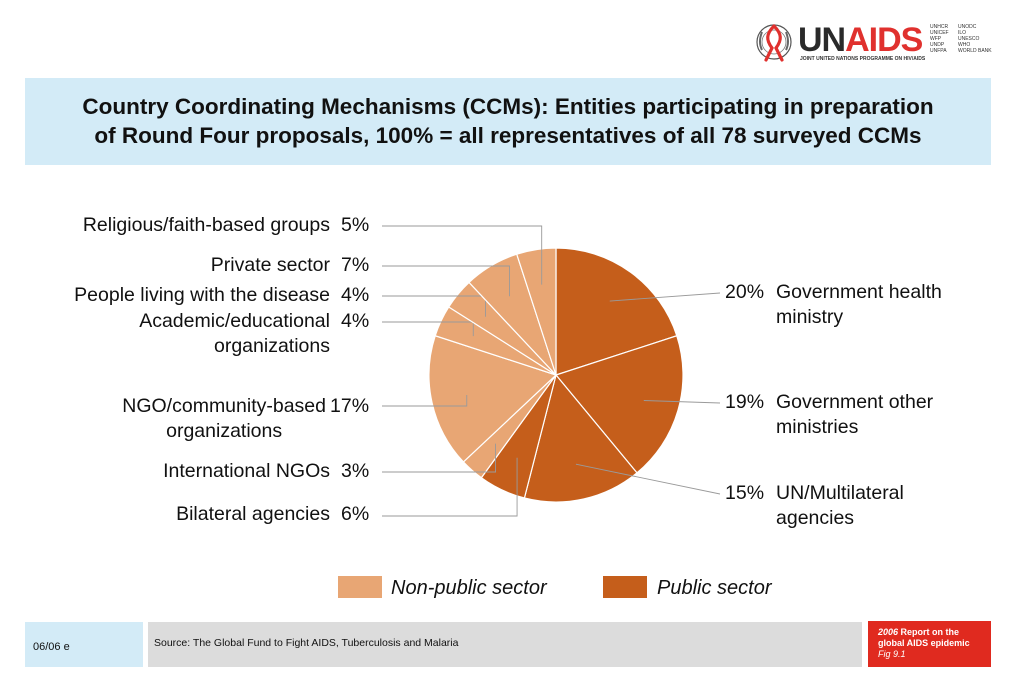 This screenshot has height=682, width=1023. I want to click on footer-report-fig: Fig 9.1, so click(892, 654).